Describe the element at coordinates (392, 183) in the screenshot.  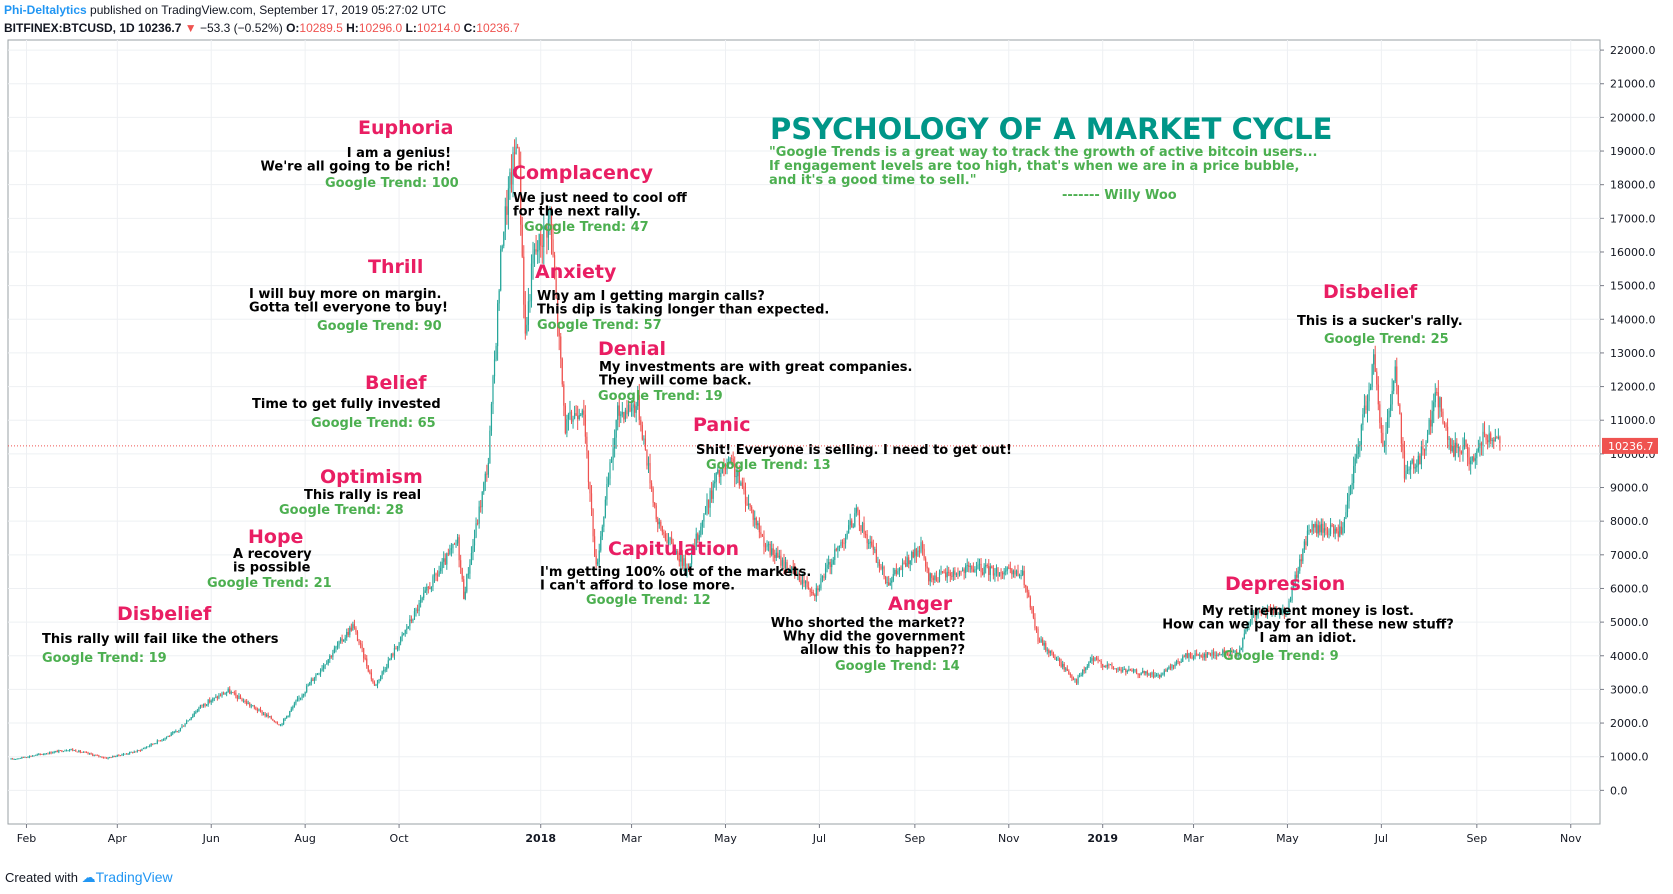
I see `google-trend-label: Google Trend: 100` at that location.